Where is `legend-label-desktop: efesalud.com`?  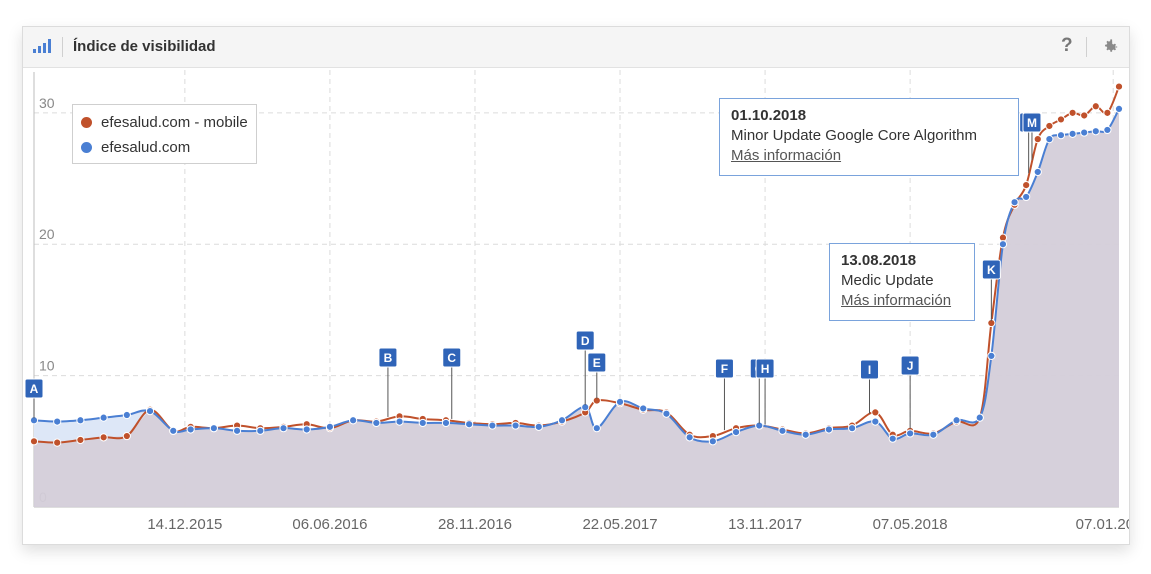 legend-label-desktop: efesalud.com is located at coordinates (146, 147).